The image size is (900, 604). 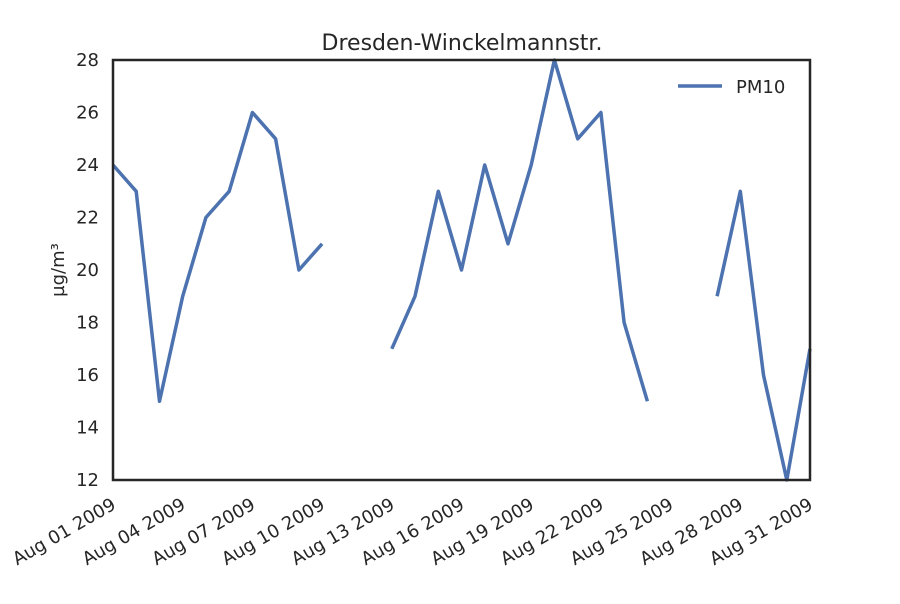 What do you see at coordinates (87, 480) in the screenshot?
I see `y-tick-label: 12` at bounding box center [87, 480].